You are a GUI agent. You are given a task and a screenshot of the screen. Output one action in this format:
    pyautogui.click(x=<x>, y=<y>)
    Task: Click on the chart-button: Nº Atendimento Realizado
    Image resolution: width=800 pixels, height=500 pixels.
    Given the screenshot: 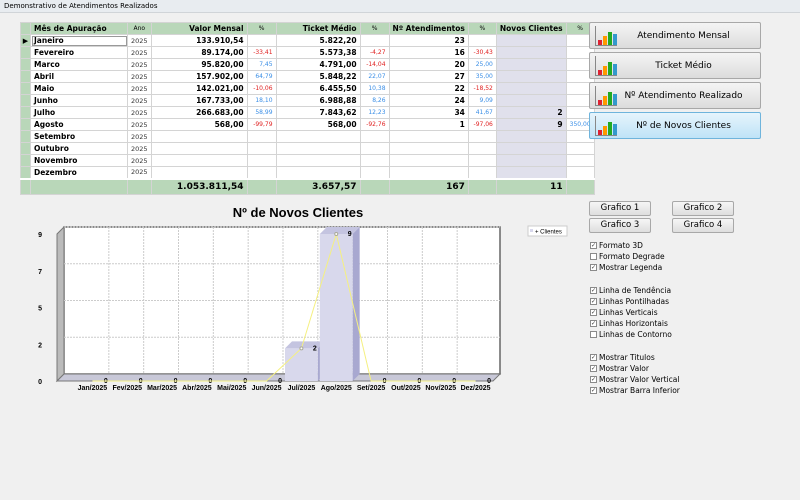 What is the action you would take?
    pyautogui.click(x=675, y=95)
    